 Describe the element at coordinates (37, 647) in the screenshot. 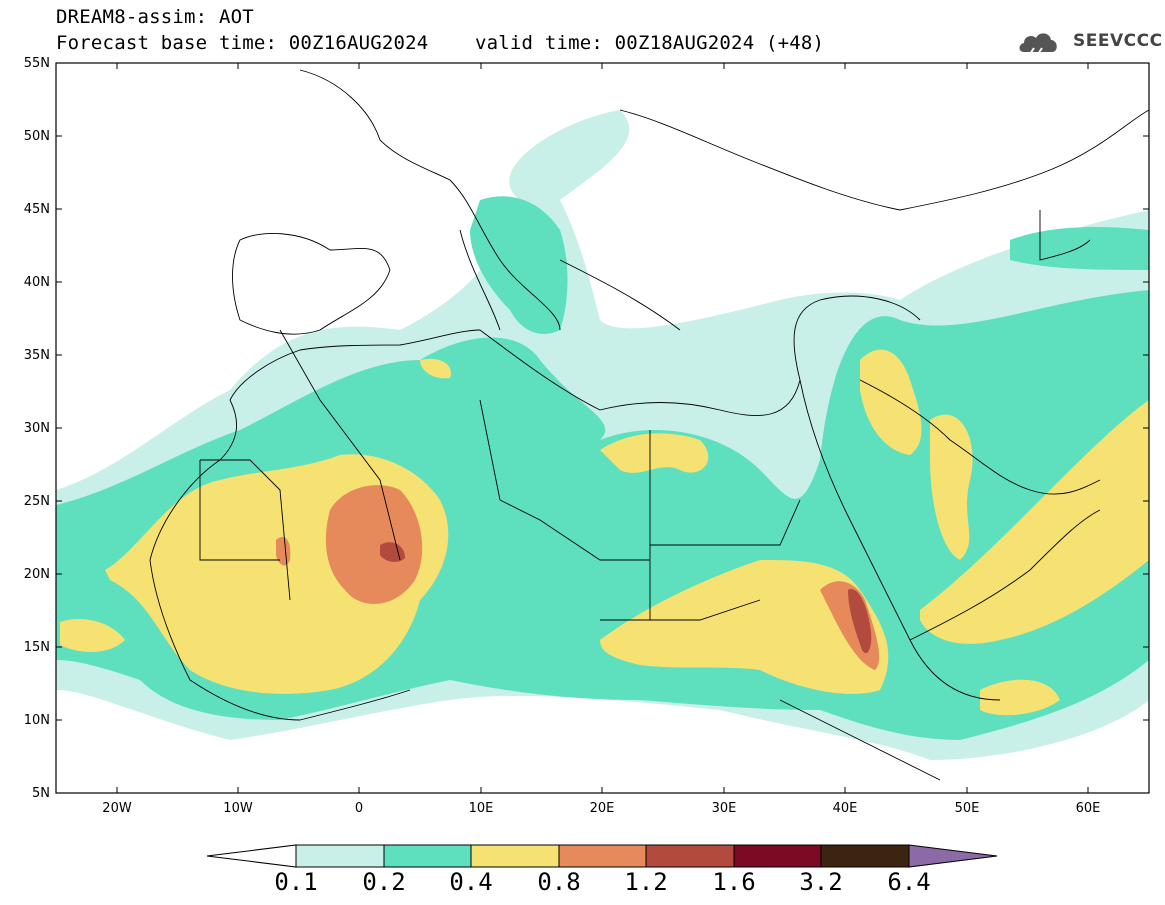

I see `lat-tick-label: 15N` at that location.